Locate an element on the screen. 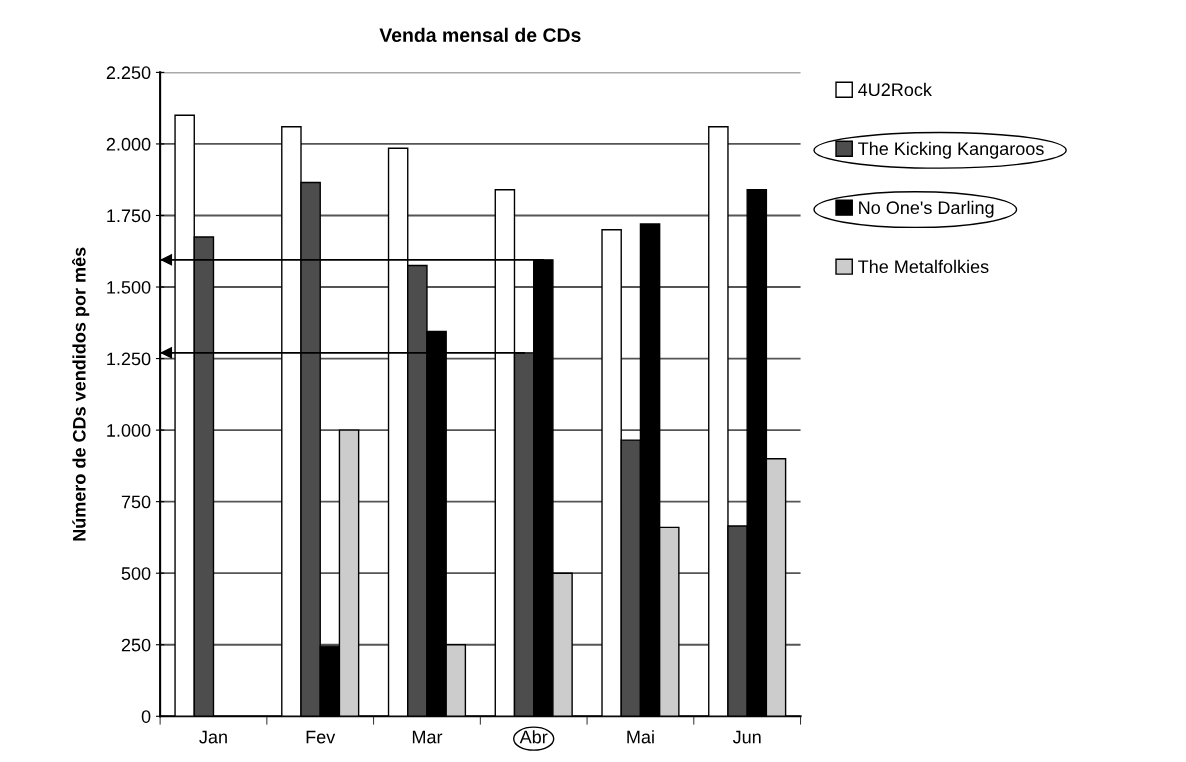 The height and width of the screenshot is (762, 1186). legend-label: No One's Darling is located at coordinates (926, 209).